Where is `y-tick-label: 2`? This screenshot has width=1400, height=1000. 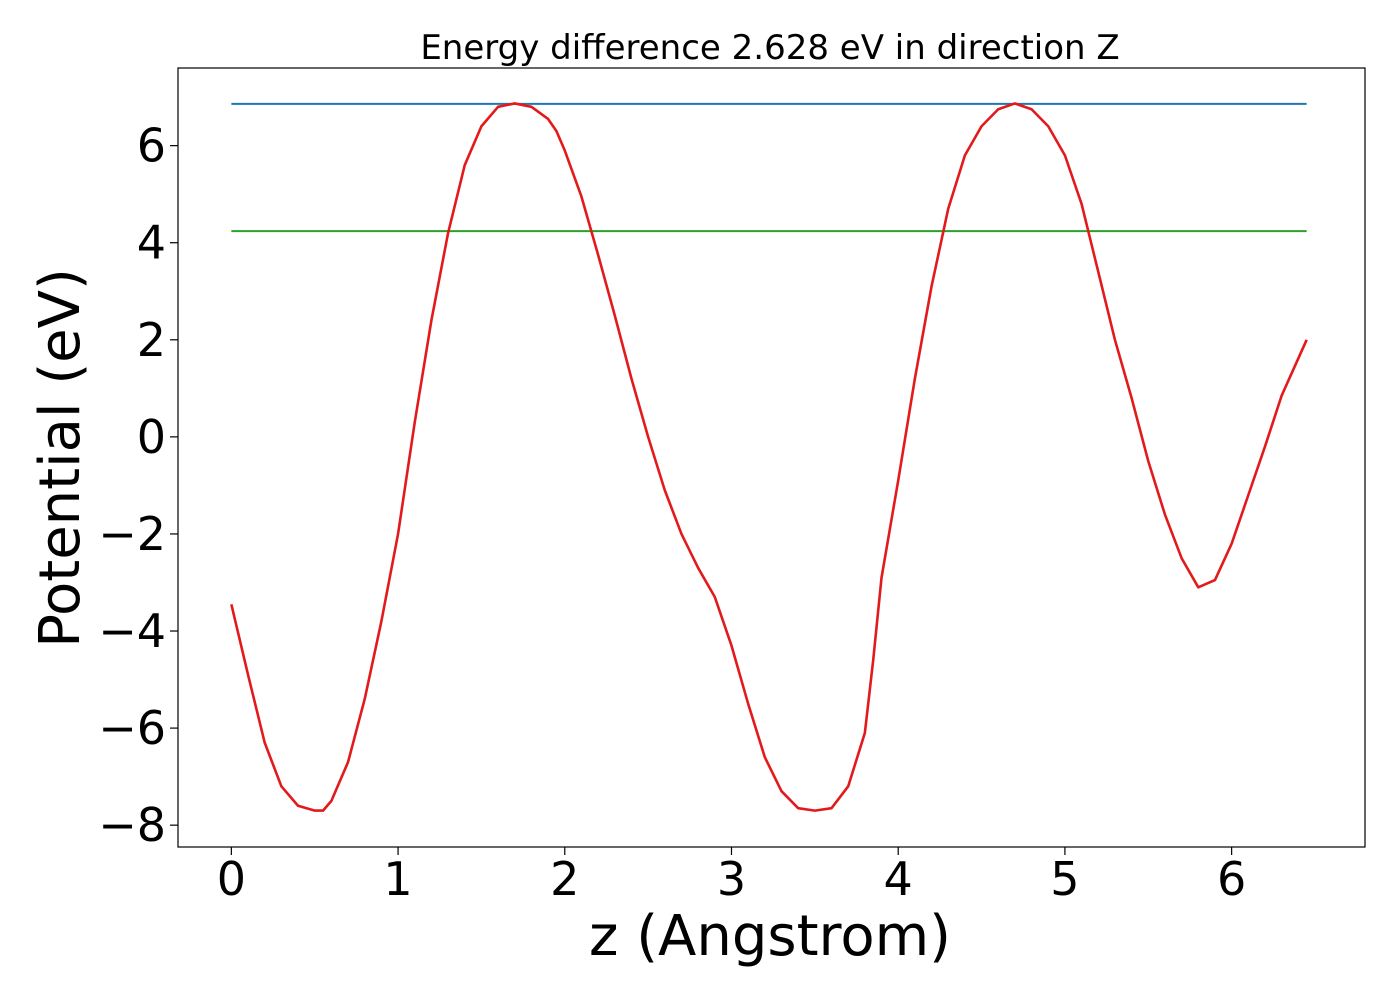 y-tick-label: 2 is located at coordinates (151, 340).